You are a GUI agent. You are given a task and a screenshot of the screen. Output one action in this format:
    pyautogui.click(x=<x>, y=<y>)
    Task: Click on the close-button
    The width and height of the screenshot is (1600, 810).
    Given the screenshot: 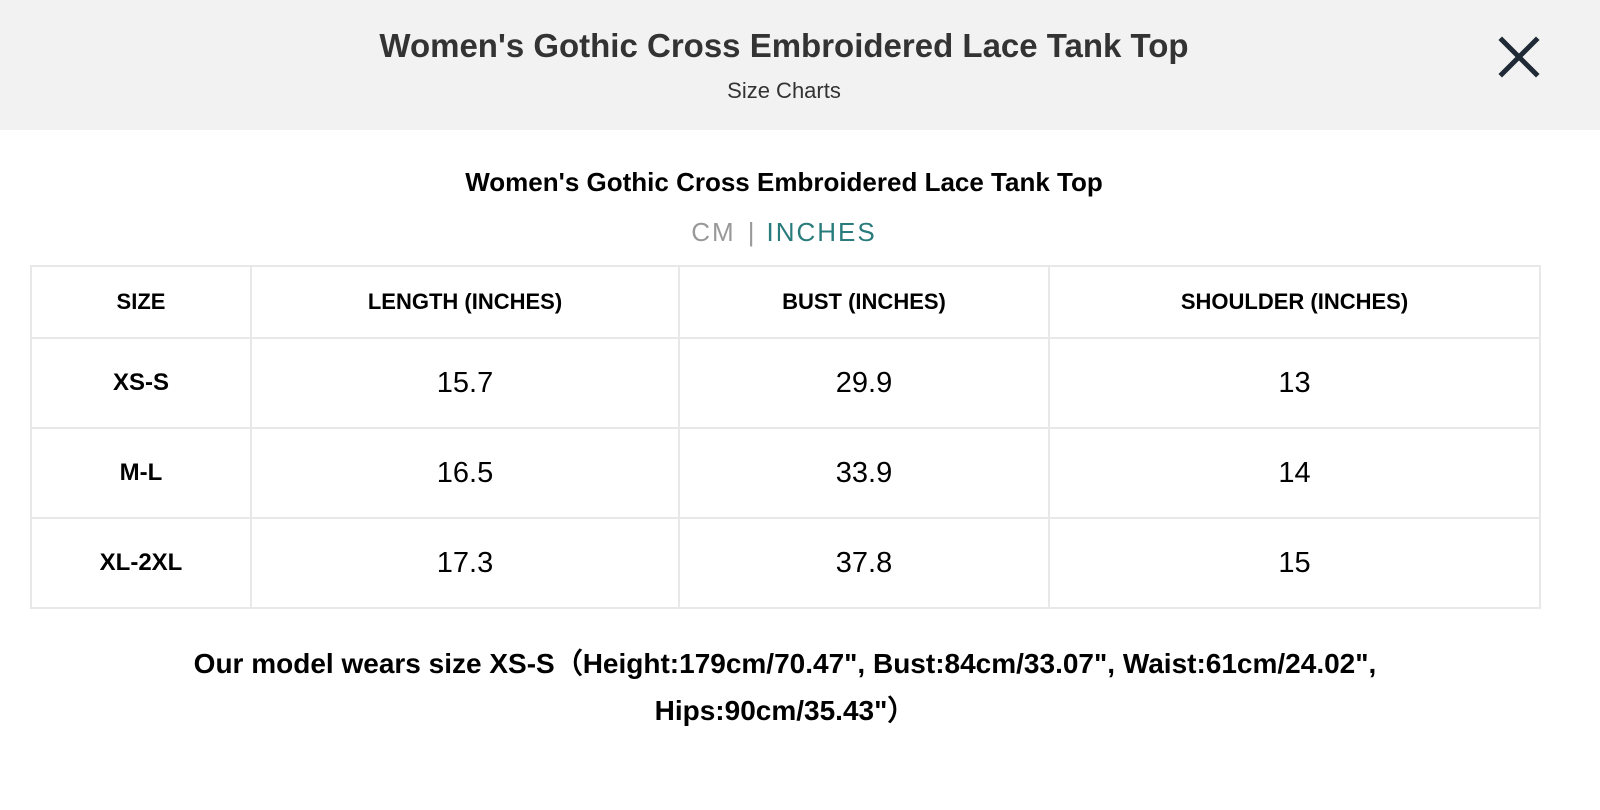 What is the action you would take?
    pyautogui.click(x=1519, y=57)
    